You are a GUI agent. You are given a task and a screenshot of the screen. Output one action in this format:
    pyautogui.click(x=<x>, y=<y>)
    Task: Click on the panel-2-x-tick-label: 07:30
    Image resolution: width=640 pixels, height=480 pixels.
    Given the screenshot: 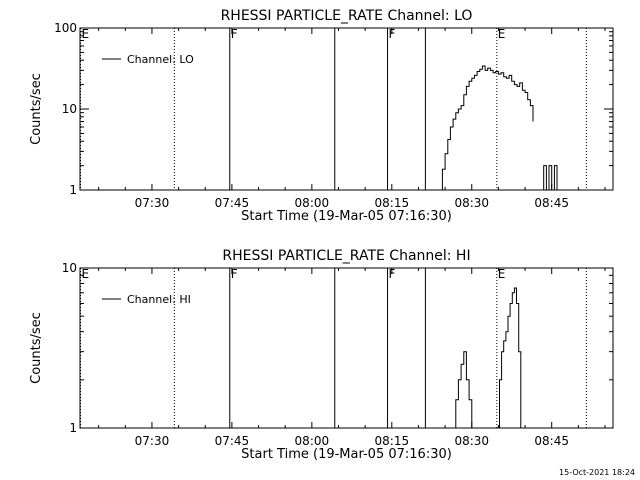 What is the action you would take?
    pyautogui.click(x=152, y=441)
    